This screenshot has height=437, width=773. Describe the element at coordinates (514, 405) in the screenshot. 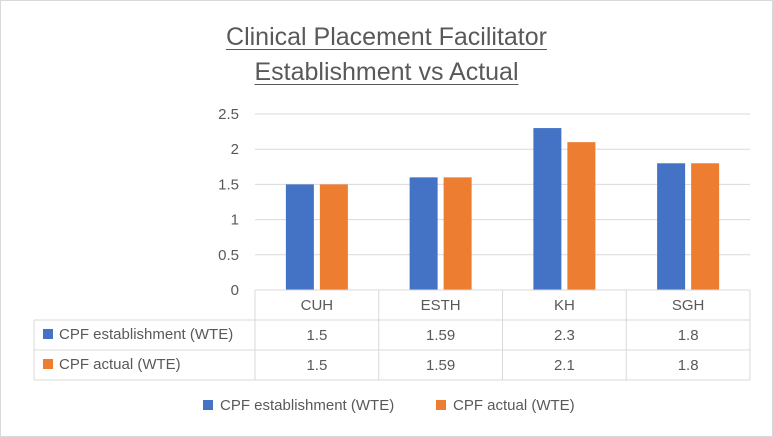

I see `legend-label: CPF actual (WTE)` at that location.